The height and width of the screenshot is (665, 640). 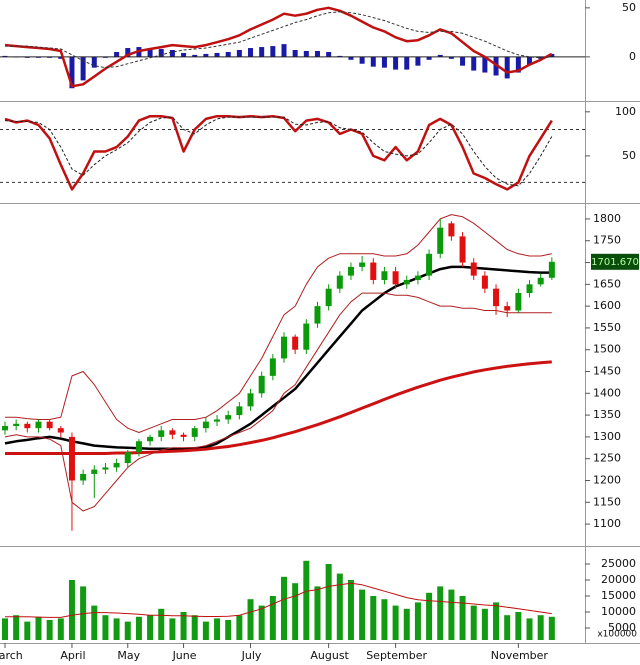 What do you see at coordinates (615, 261) in the screenshot?
I see `last-price-box` at bounding box center [615, 261].